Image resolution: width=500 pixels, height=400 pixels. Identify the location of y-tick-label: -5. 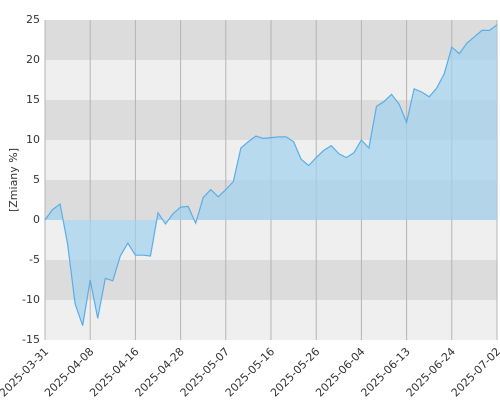
(34, 259).